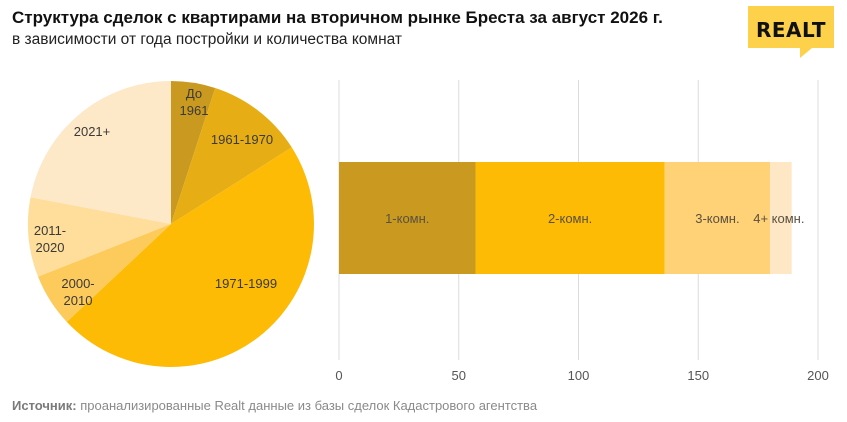 Image resolution: width=847 pixels, height=422 pixels. Describe the element at coordinates (50, 239) in the screenshot. I see `pie-slice-label: 2011-2020` at that location.